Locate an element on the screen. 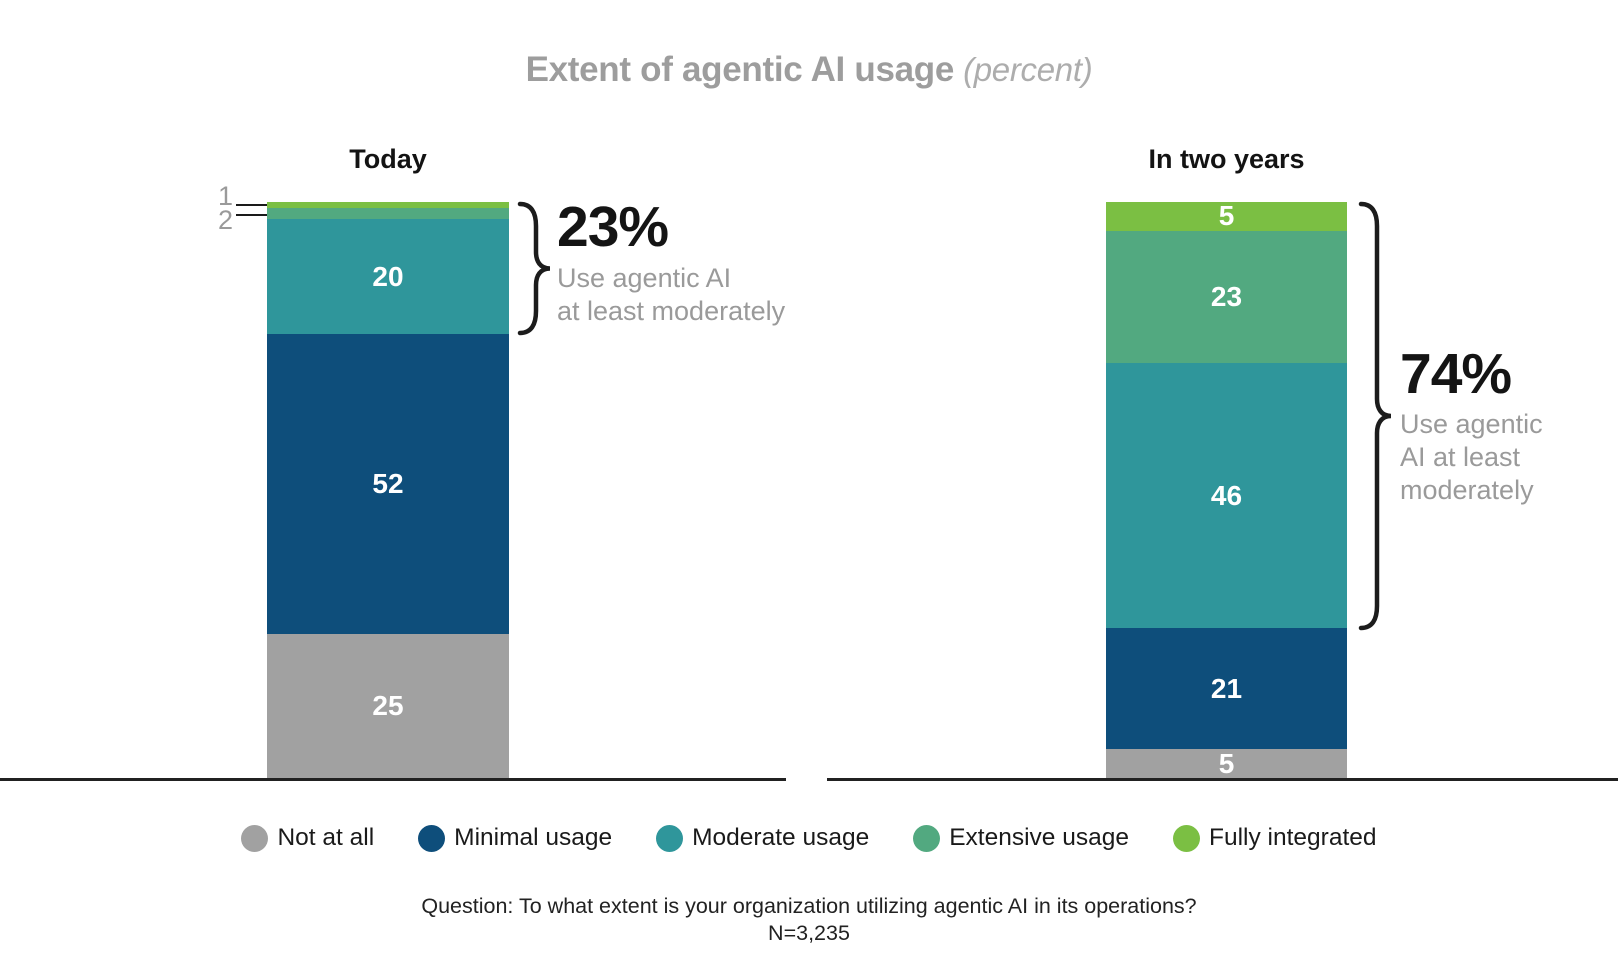 The image size is (1618, 968). chart-title-qualifier: (percent) is located at coordinates (1028, 69).